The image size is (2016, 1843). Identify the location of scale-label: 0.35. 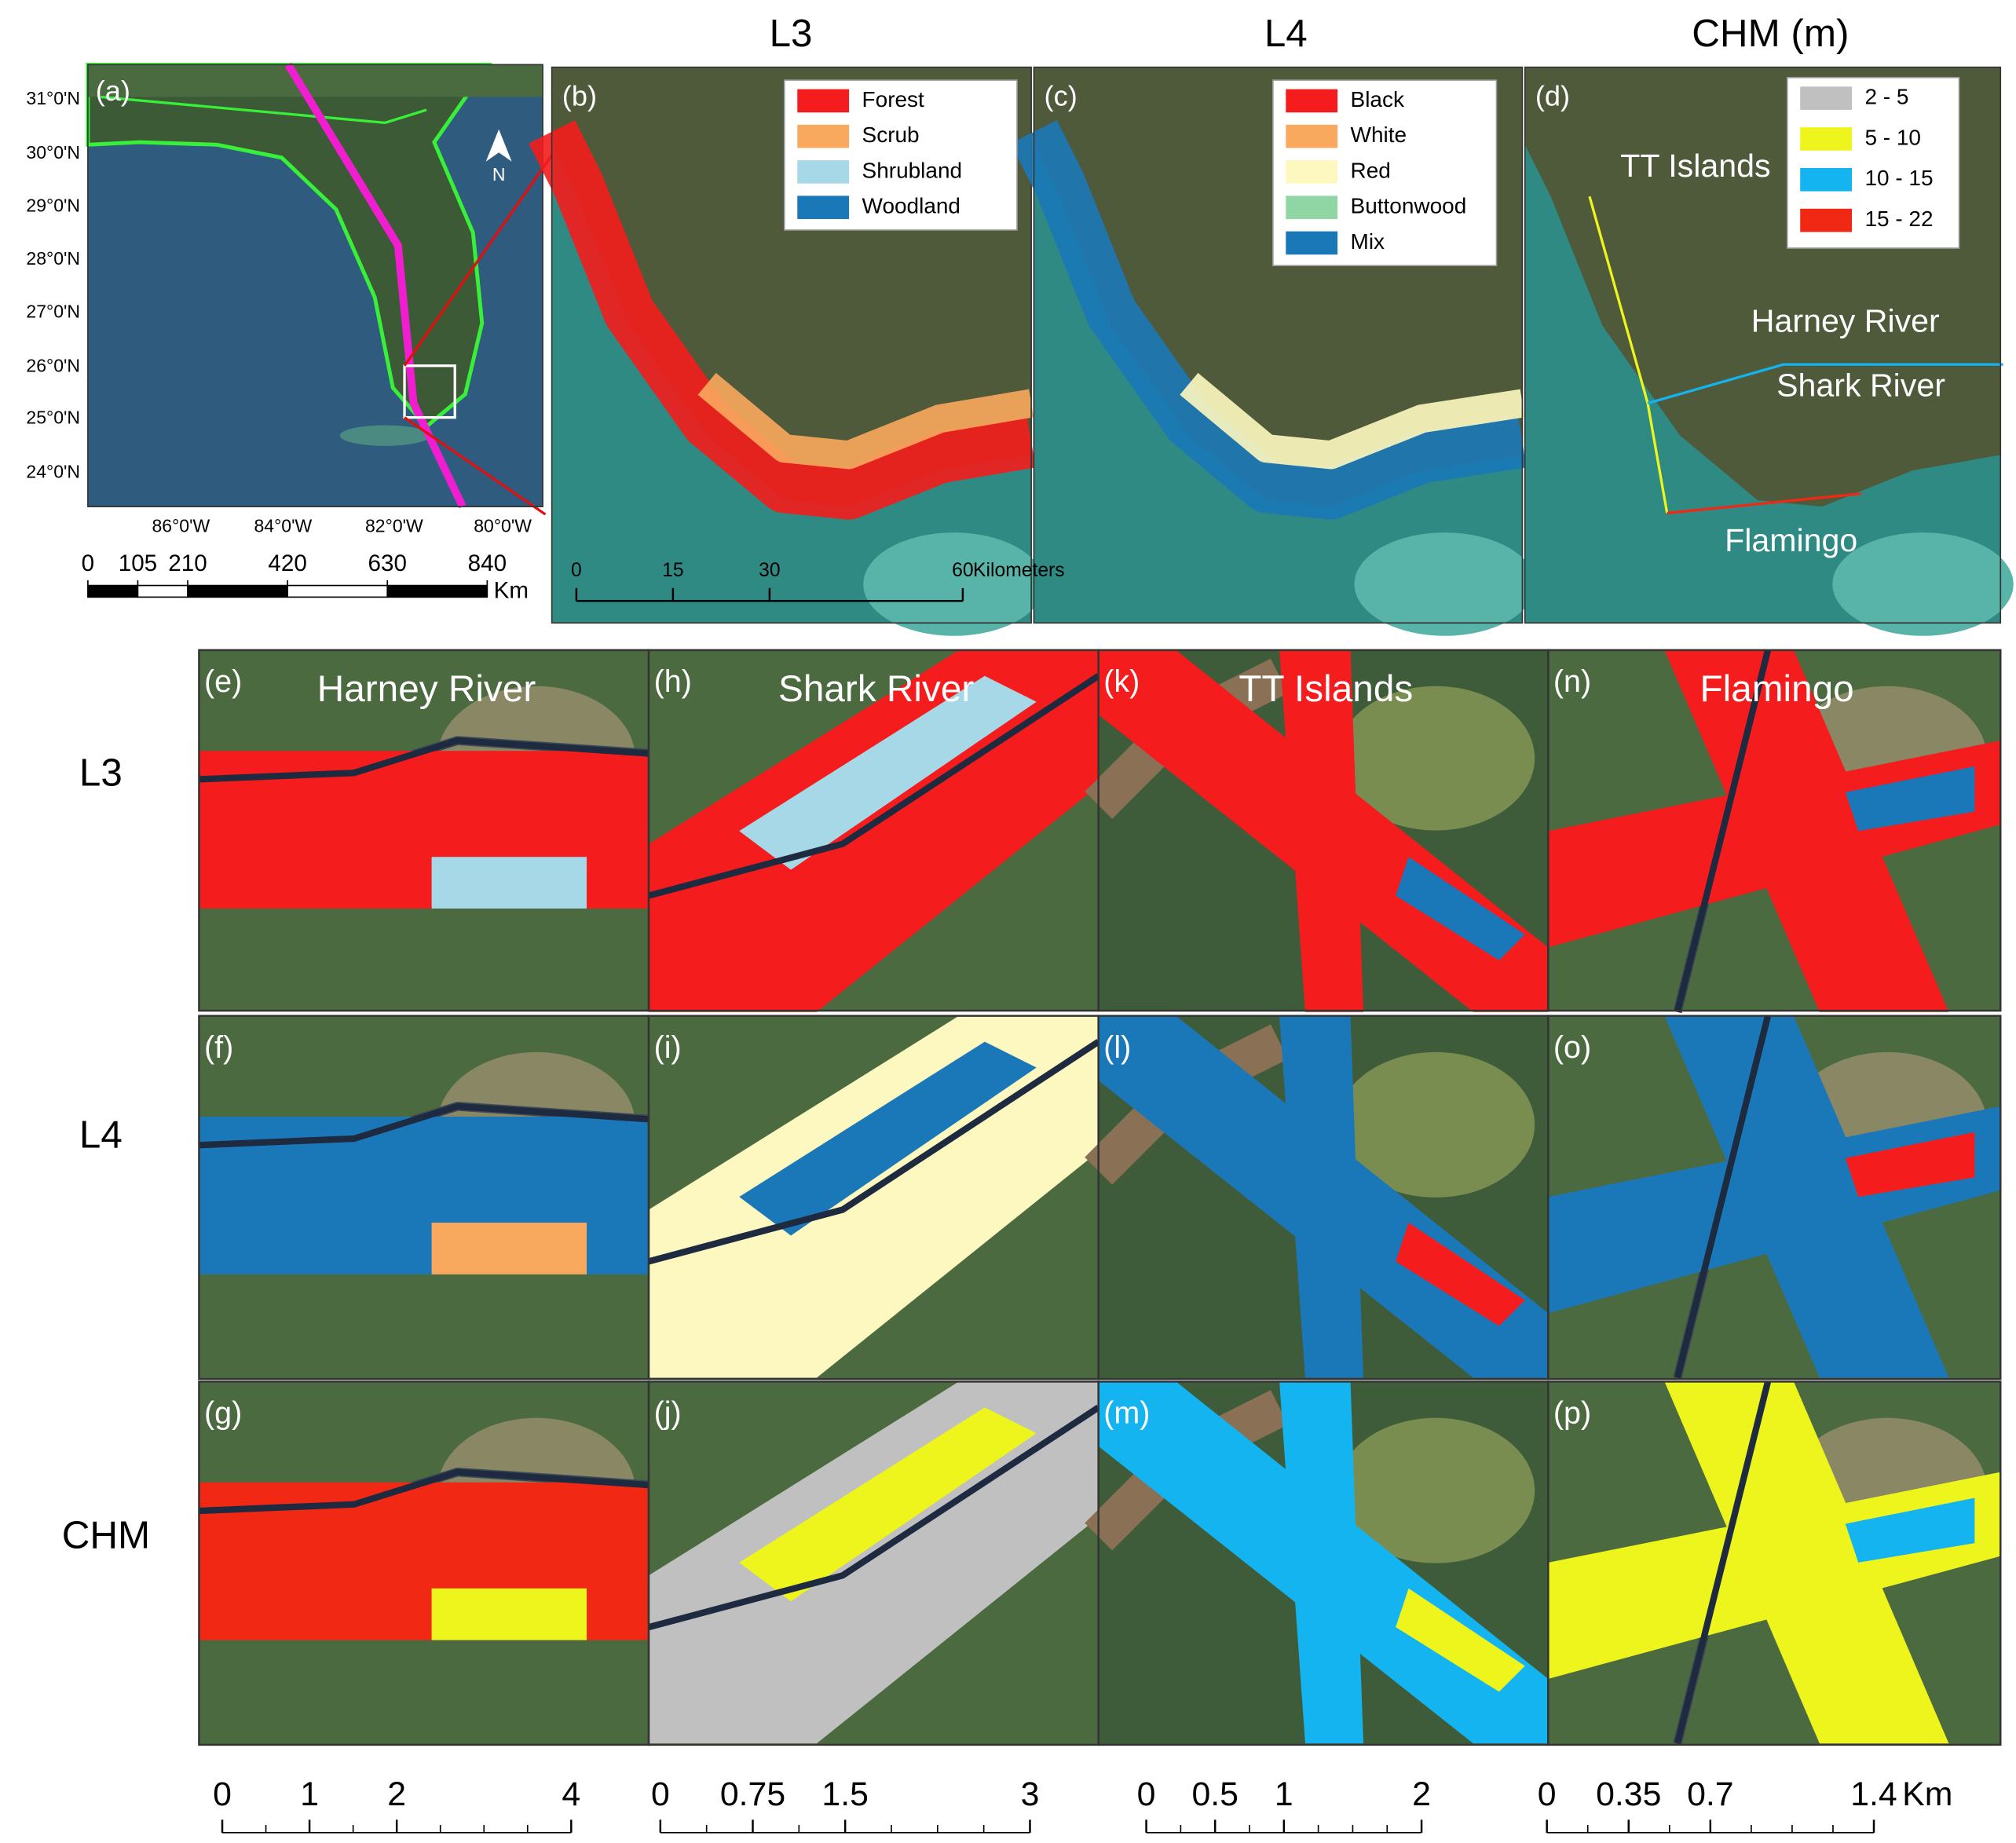
(1629, 1794).